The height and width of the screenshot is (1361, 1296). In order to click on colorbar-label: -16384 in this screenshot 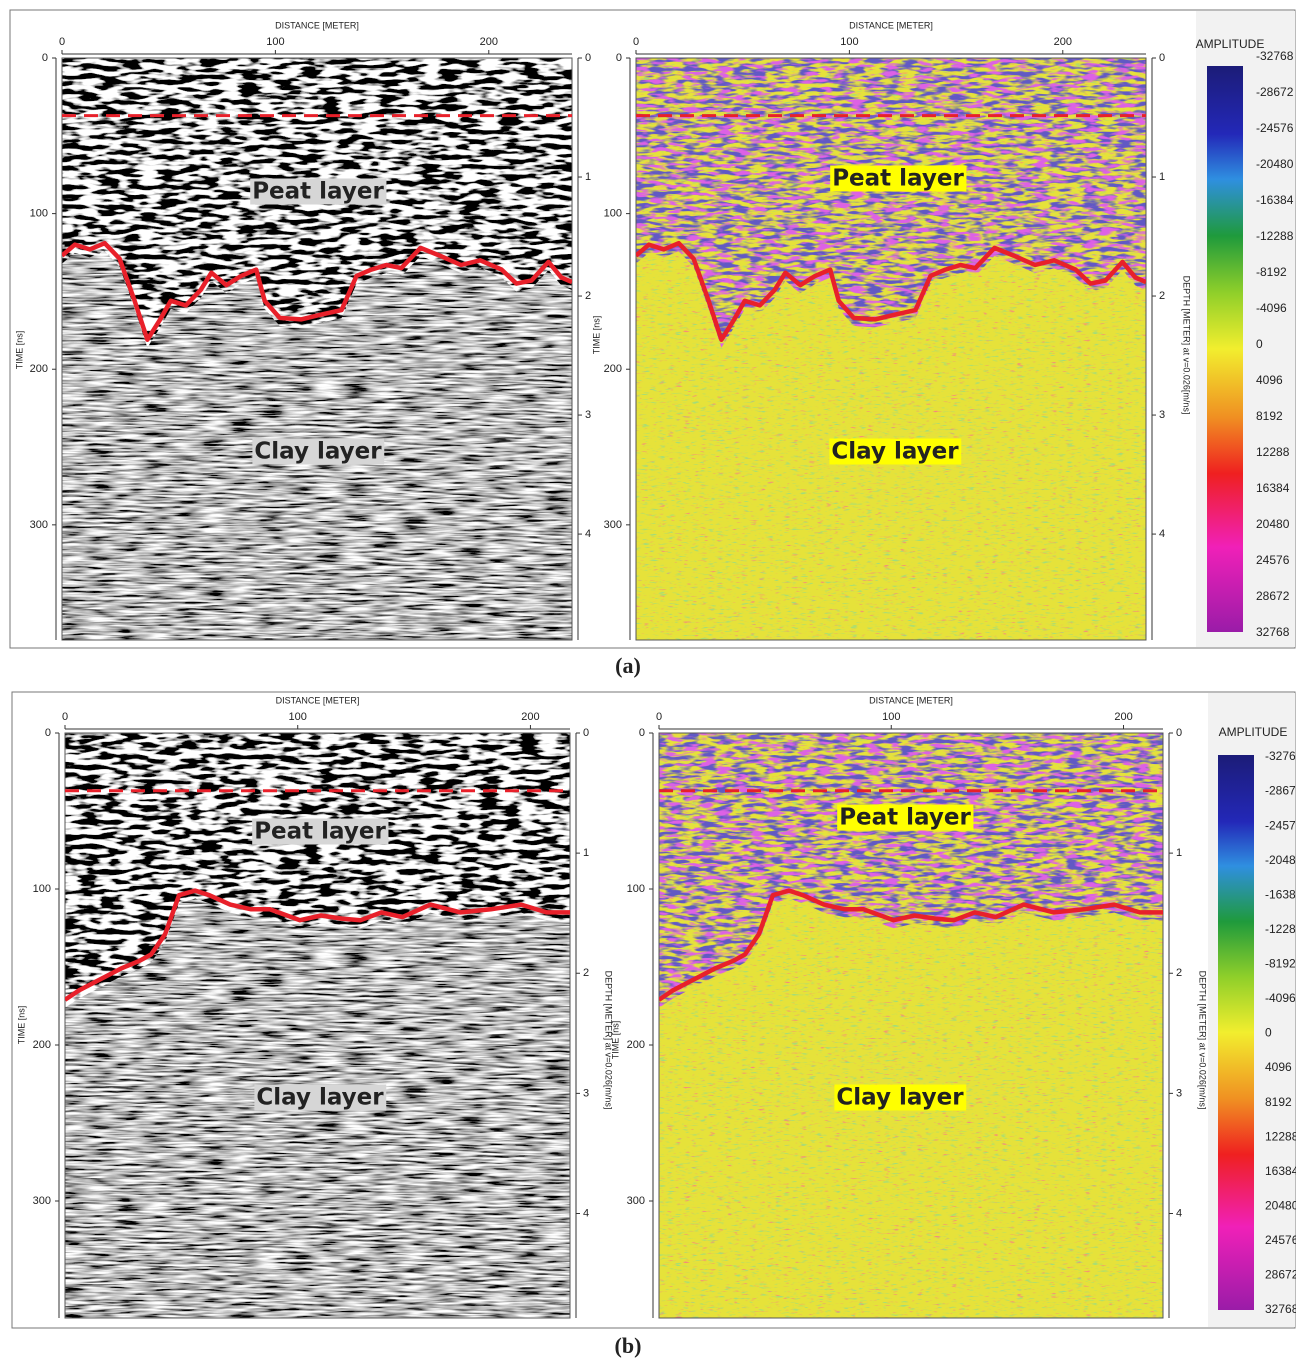, I will do `click(1275, 200)`.